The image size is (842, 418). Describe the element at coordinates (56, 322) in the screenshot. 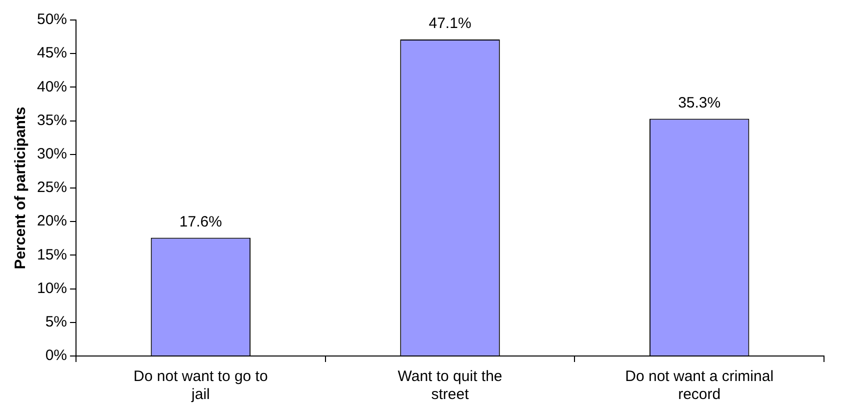

I see `y-tick-label: 5%` at that location.